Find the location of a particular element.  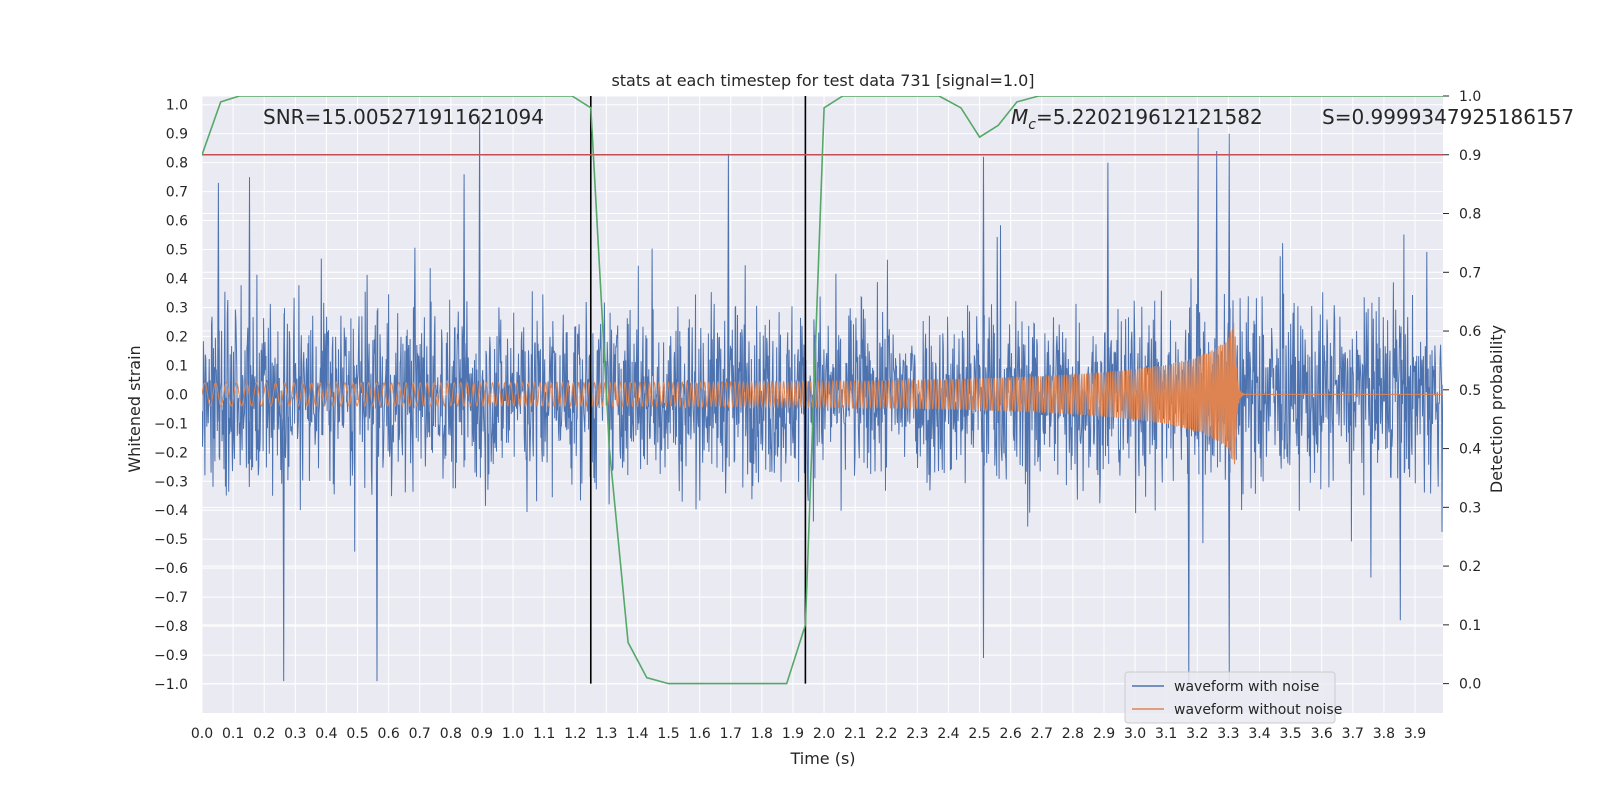

x-tick-label: 1.1 is located at coordinates (544, 734).